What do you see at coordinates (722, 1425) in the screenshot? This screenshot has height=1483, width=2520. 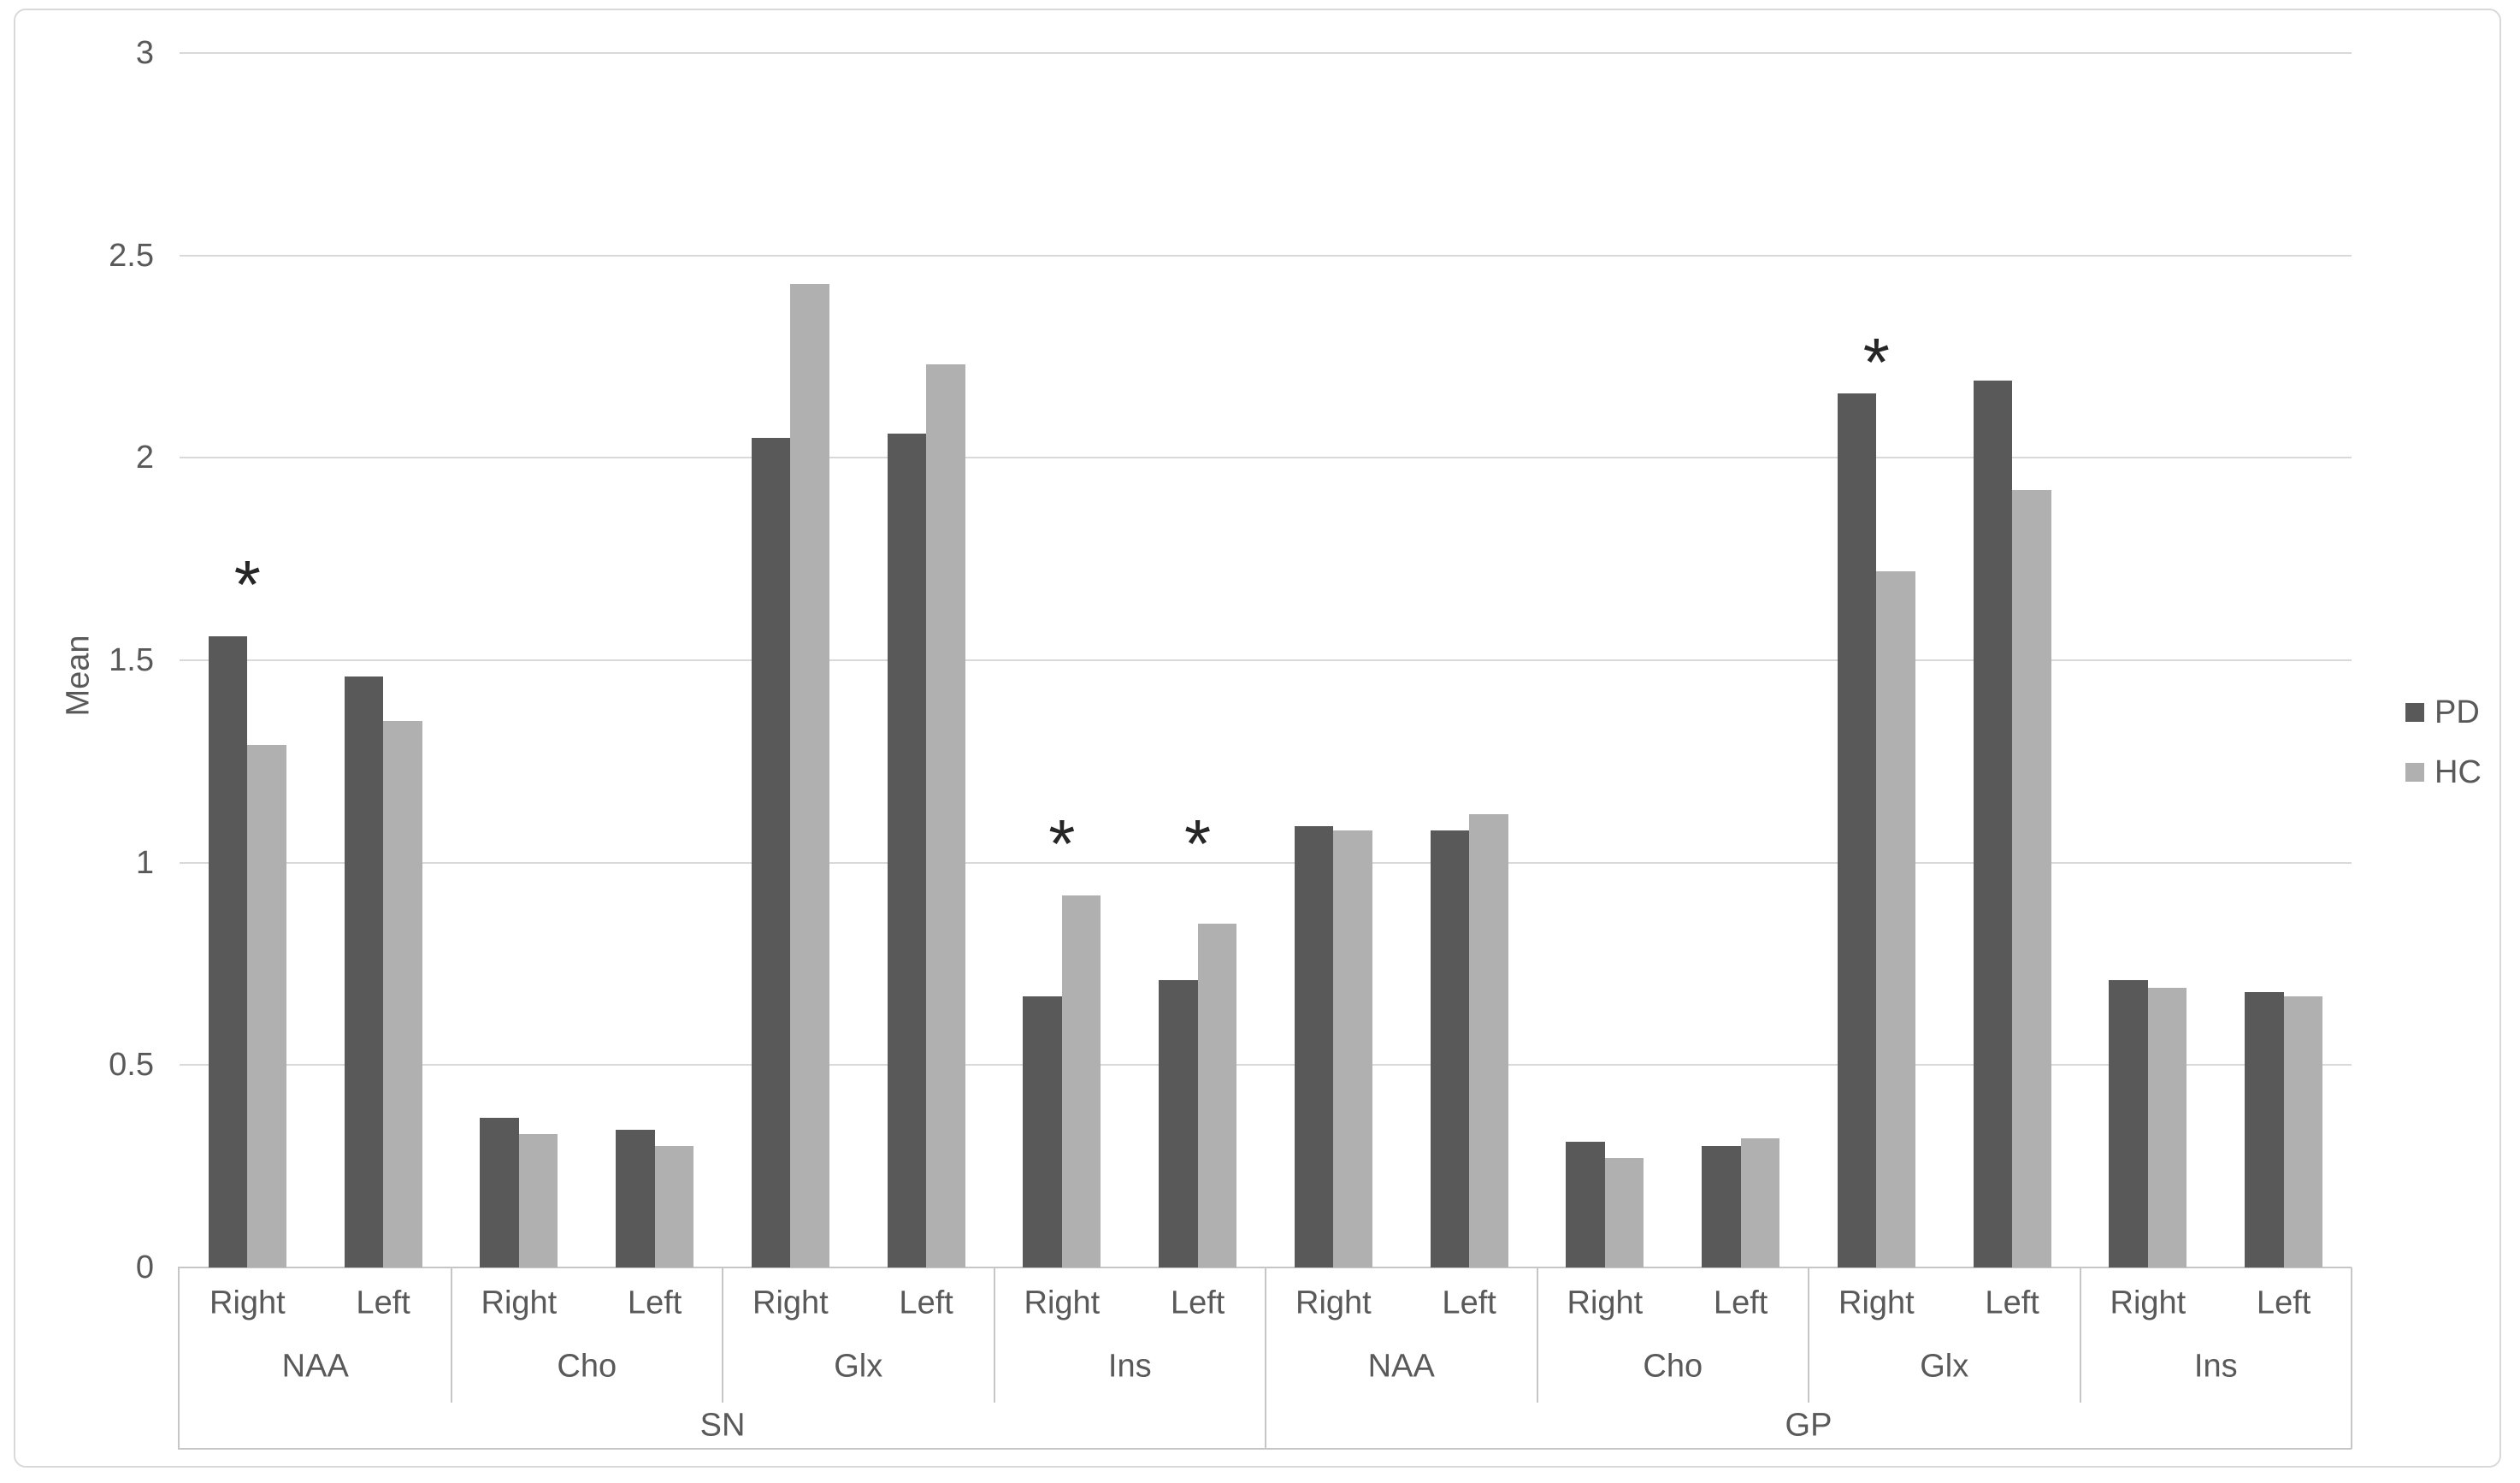 I see `axis-region-label: SN` at bounding box center [722, 1425].